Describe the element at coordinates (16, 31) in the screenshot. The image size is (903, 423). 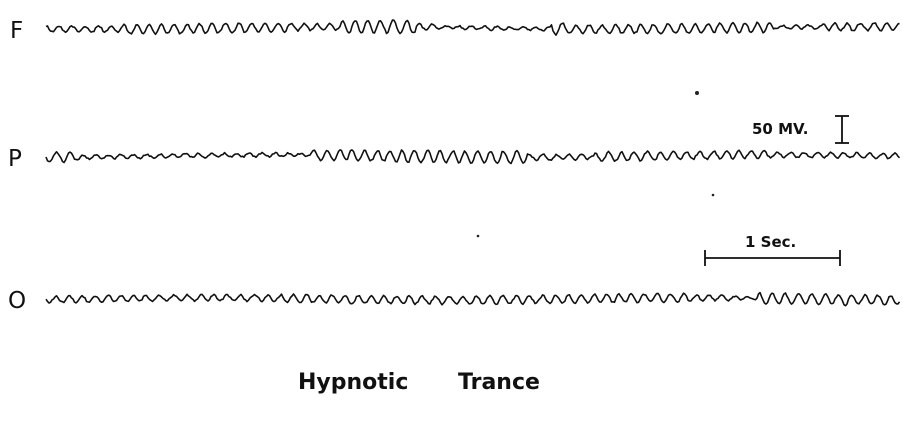
I see `channel-label: F` at that location.